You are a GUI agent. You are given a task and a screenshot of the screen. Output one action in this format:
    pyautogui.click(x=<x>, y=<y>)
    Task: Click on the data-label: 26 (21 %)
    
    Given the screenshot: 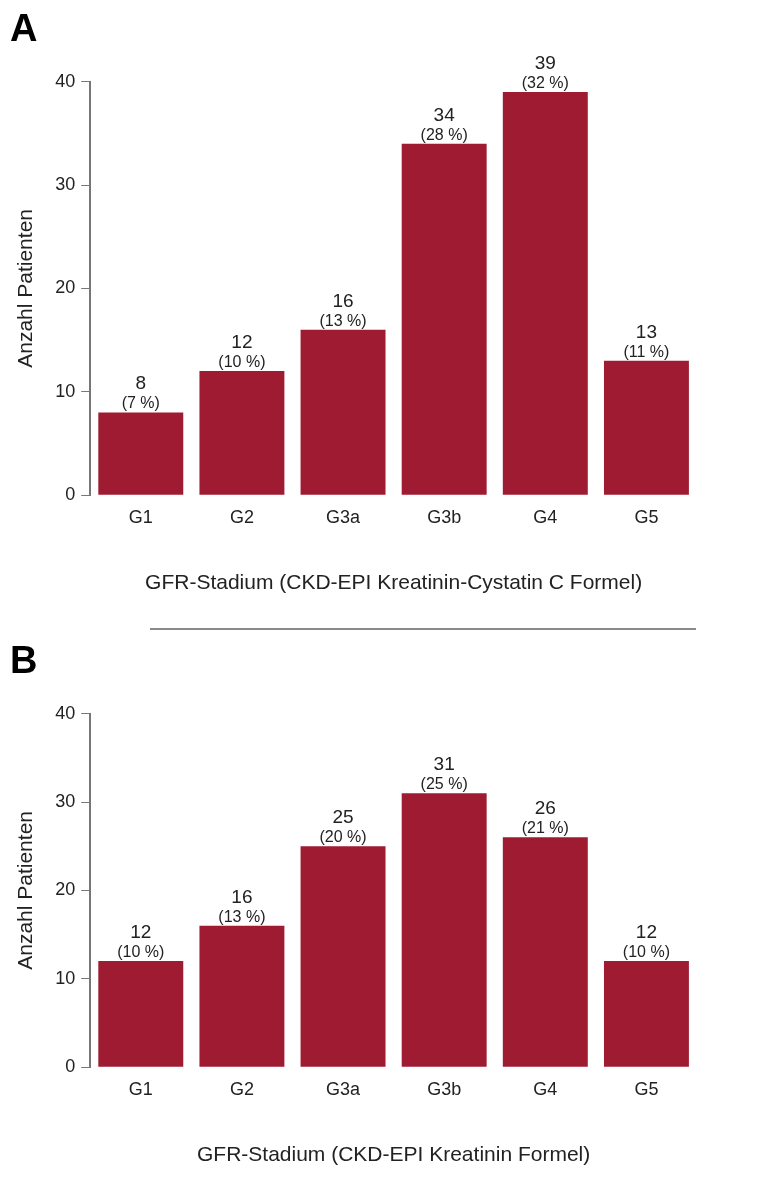 What is the action you would take?
    pyautogui.click(x=545, y=817)
    